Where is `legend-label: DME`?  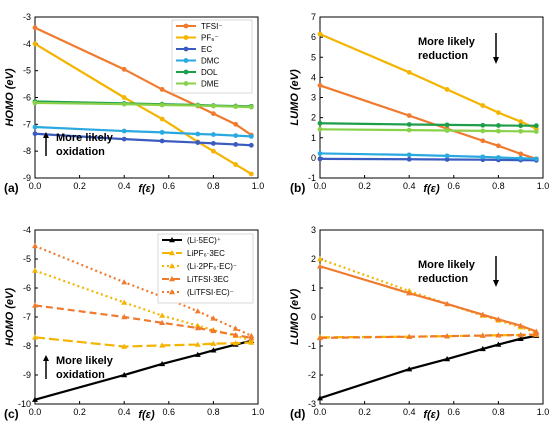 legend-label: DME is located at coordinates (210, 84).